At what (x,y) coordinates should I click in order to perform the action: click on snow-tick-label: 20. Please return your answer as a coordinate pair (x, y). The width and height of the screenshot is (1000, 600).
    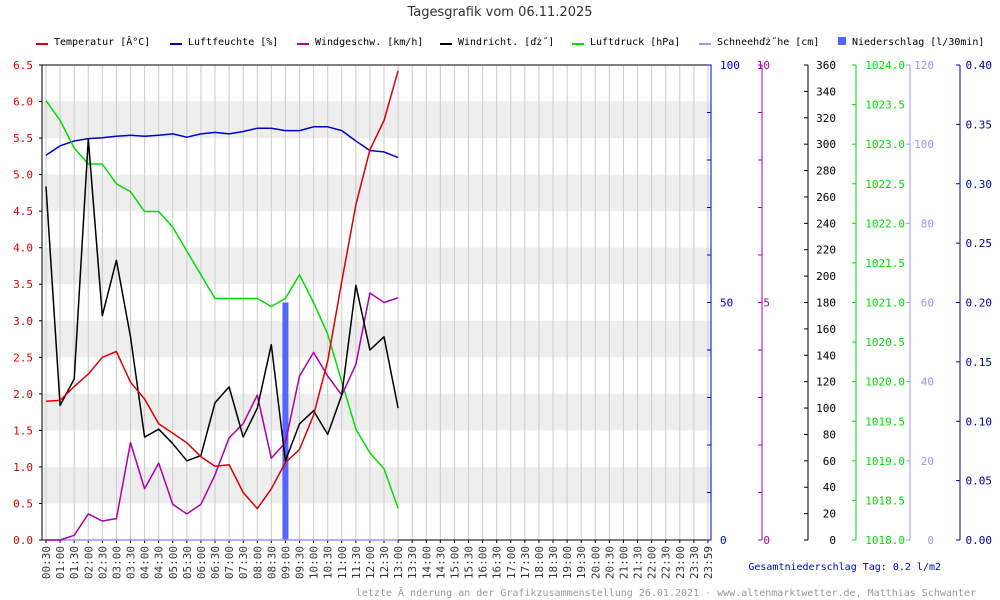
    Looking at the image, I should click on (927, 461).